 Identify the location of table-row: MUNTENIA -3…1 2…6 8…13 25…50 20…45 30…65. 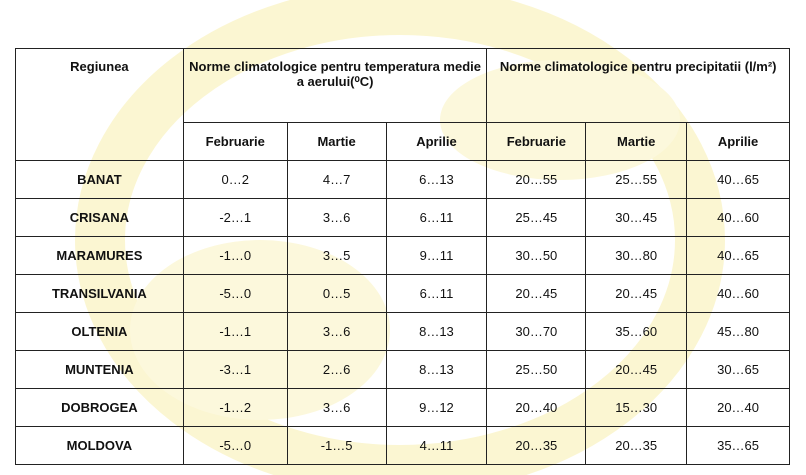
(402, 369).